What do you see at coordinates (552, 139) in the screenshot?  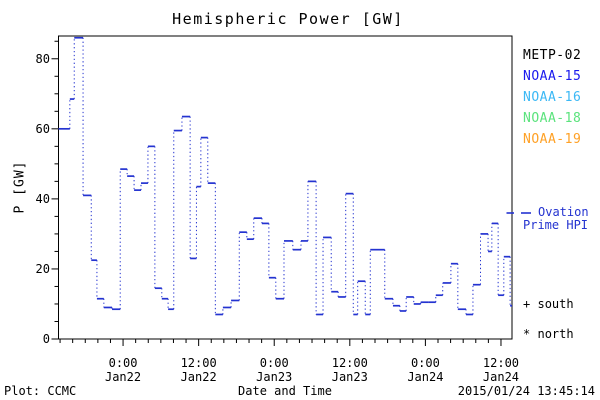 I see `legend-satellite-noaa-19: NOAA-19` at bounding box center [552, 139].